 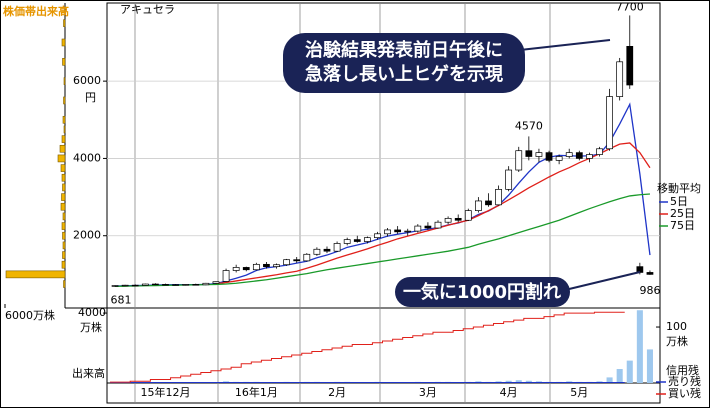 I want to click on margin-legend-title: 信用残, so click(x=682, y=370).